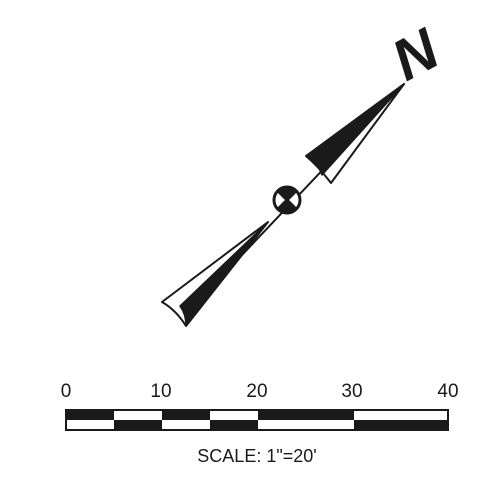 This screenshot has width=484, height=504. What do you see at coordinates (256, 391) in the screenshot?
I see `scale-tick-label-20: 20` at bounding box center [256, 391].